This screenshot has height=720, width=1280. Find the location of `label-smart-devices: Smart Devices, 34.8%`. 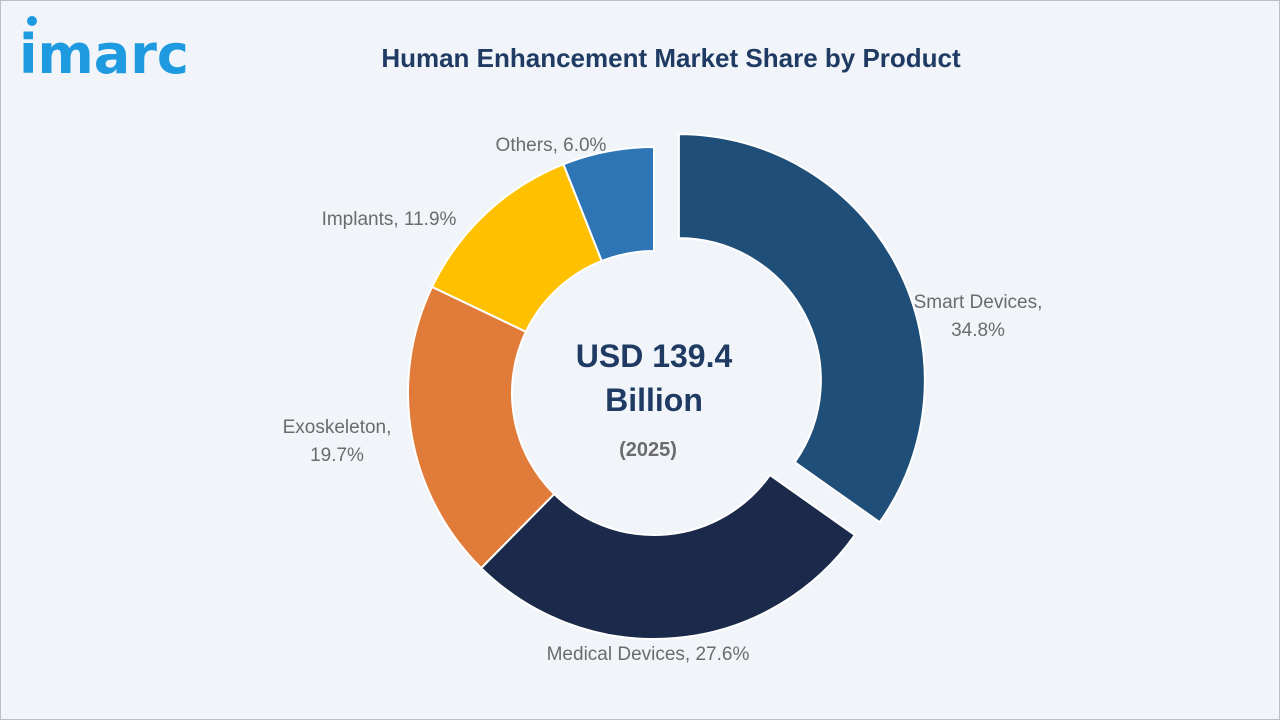

label-smart-devices: Smart Devices, 34.8% is located at coordinates (978, 316).